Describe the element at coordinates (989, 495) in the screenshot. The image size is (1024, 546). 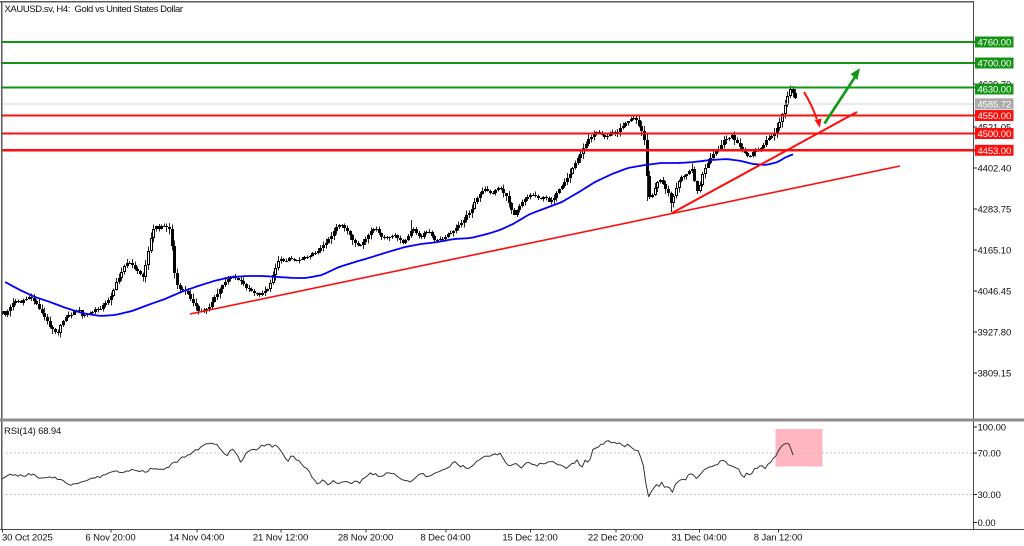
I see `svg-text: 30.00` at that location.